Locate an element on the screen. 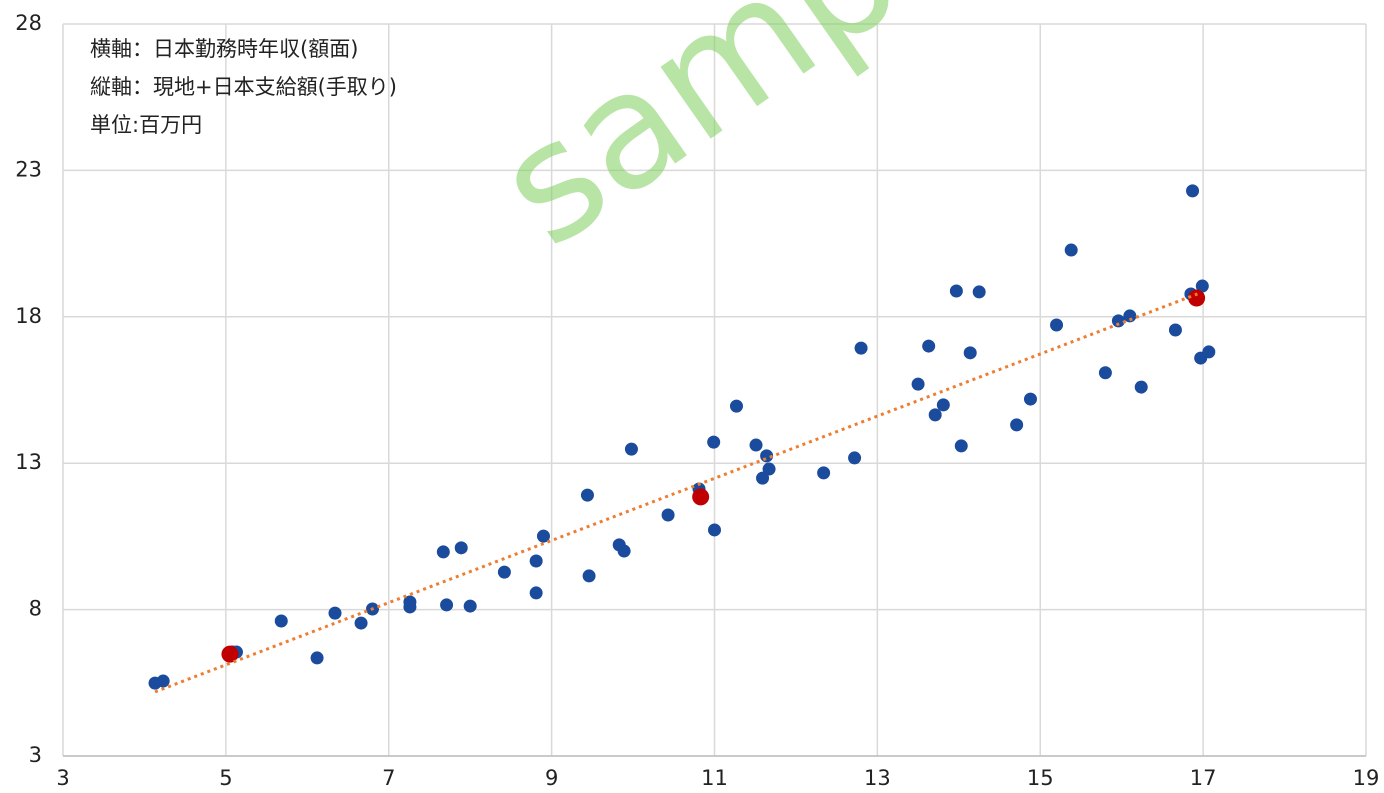  y-tick-label: 18 is located at coordinates (28, 316).